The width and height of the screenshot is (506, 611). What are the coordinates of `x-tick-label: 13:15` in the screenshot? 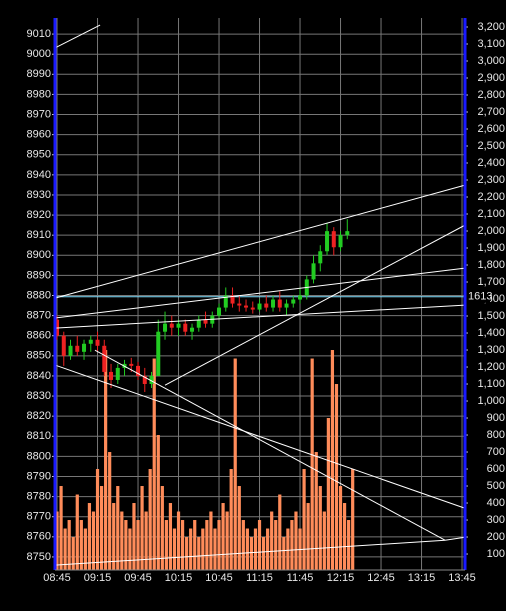 It's located at (422, 578).